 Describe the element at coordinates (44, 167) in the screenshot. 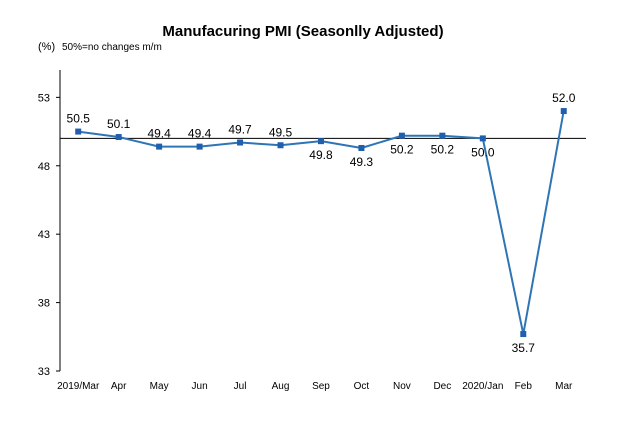

I see `y-tick-label: 48` at that location.